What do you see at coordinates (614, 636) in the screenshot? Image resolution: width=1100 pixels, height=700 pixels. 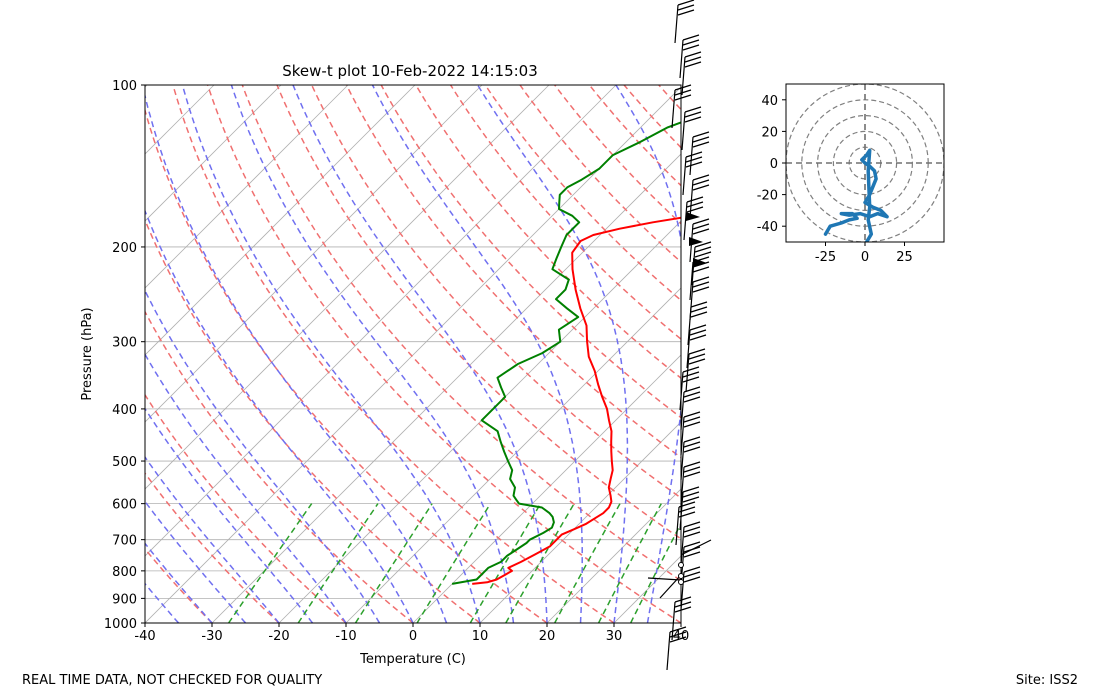 I see `x-tick-label: 30` at bounding box center [614, 636].